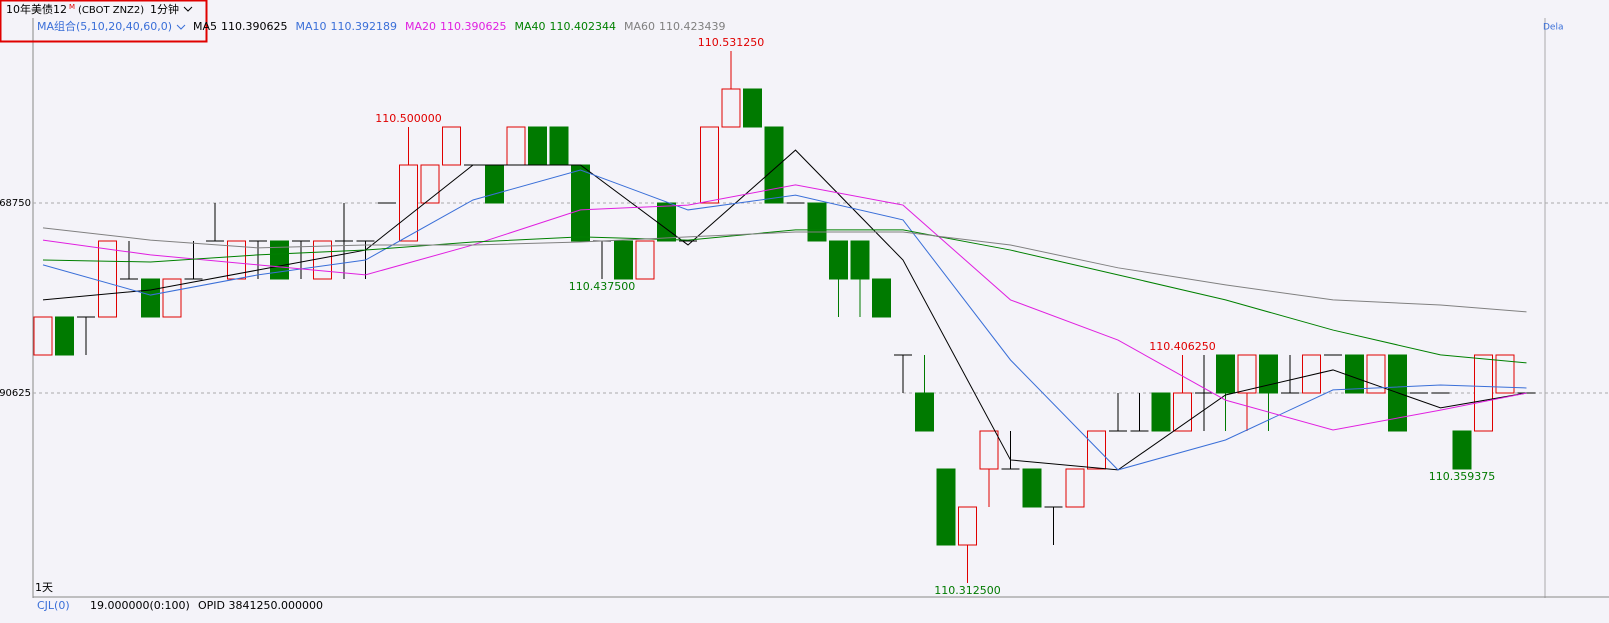 Image resolution: width=1609 pixels, height=623 pixels. What do you see at coordinates (164, 9) in the screenshot?
I see `period-select: 1分钟` at bounding box center [164, 9].